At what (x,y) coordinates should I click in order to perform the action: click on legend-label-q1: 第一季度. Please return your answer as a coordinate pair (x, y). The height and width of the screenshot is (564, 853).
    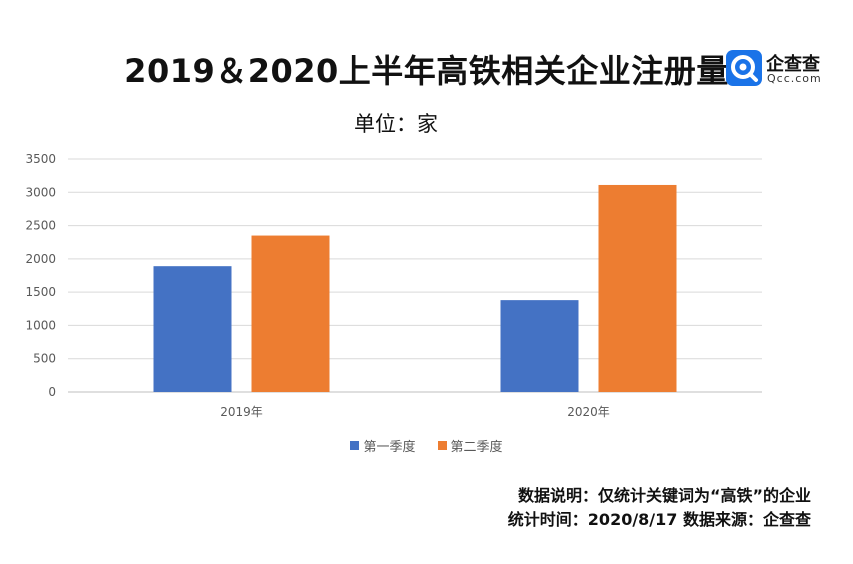
    Looking at the image, I should click on (389, 447).